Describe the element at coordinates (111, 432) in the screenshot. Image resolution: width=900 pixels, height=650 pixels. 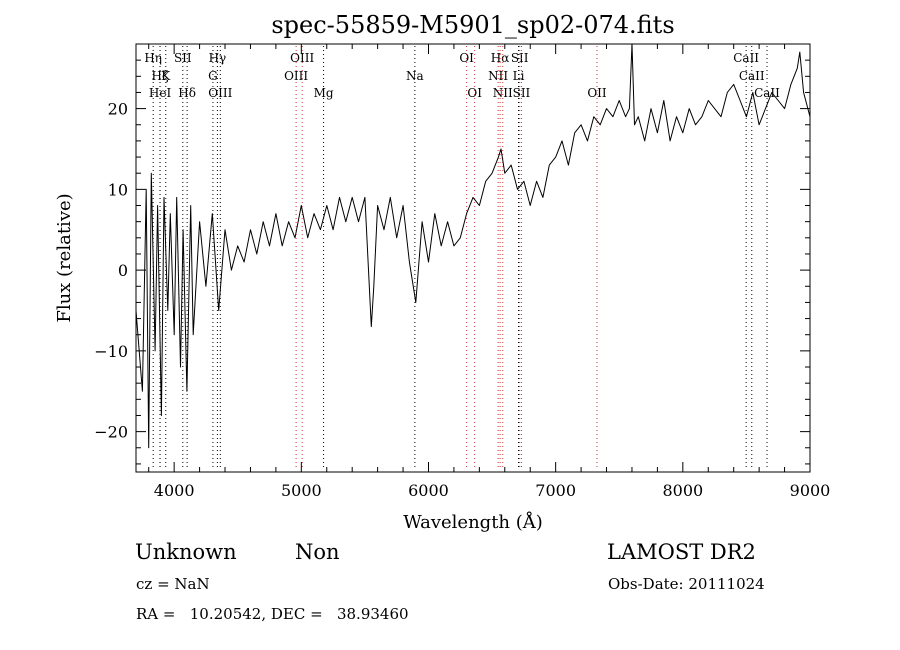
I see `y-tick-label-0: −20` at that location.